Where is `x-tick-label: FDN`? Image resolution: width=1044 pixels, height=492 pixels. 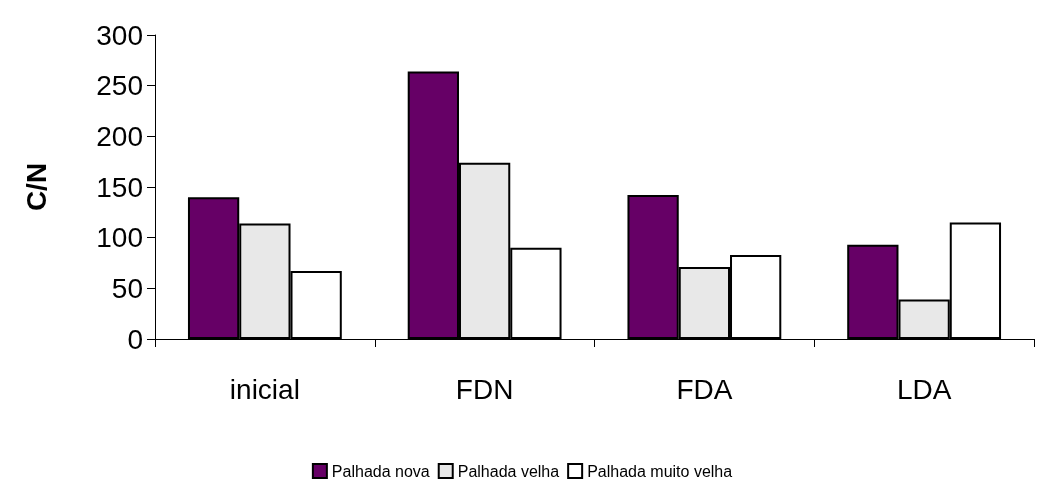 x-tick-label: FDN is located at coordinates (484, 389).